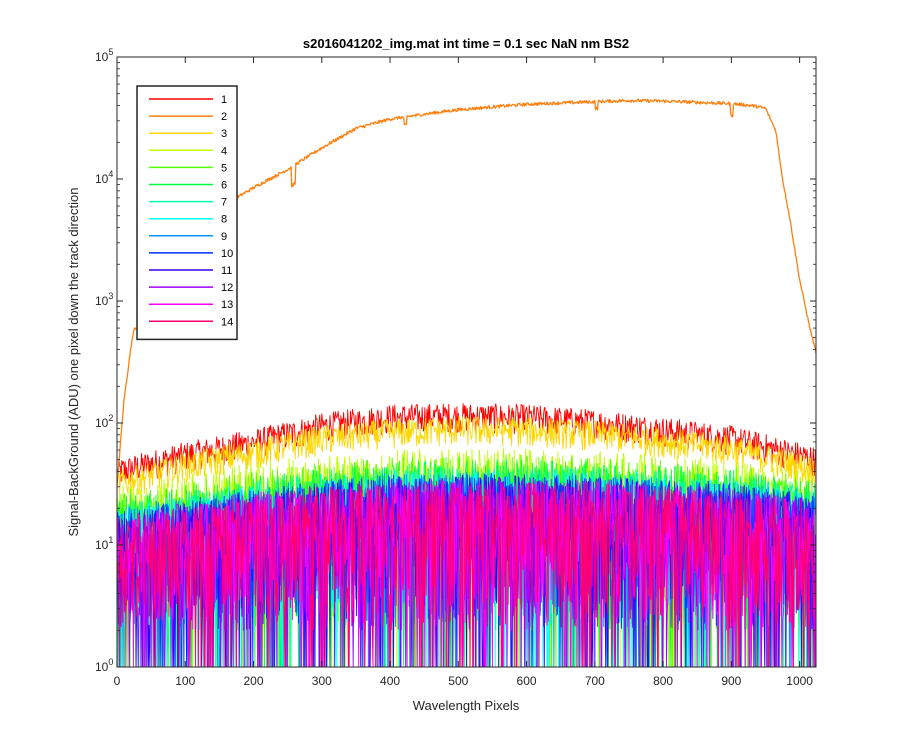 This screenshot has width=900, height=750. I want to click on x-axis-label: Wavelength Pixels, so click(466, 705).